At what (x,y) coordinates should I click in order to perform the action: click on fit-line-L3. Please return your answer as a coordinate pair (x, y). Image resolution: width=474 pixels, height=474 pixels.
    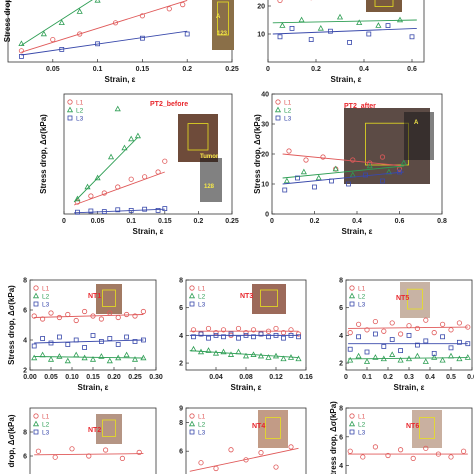
    Looking at the image, I should click on (89, 341).